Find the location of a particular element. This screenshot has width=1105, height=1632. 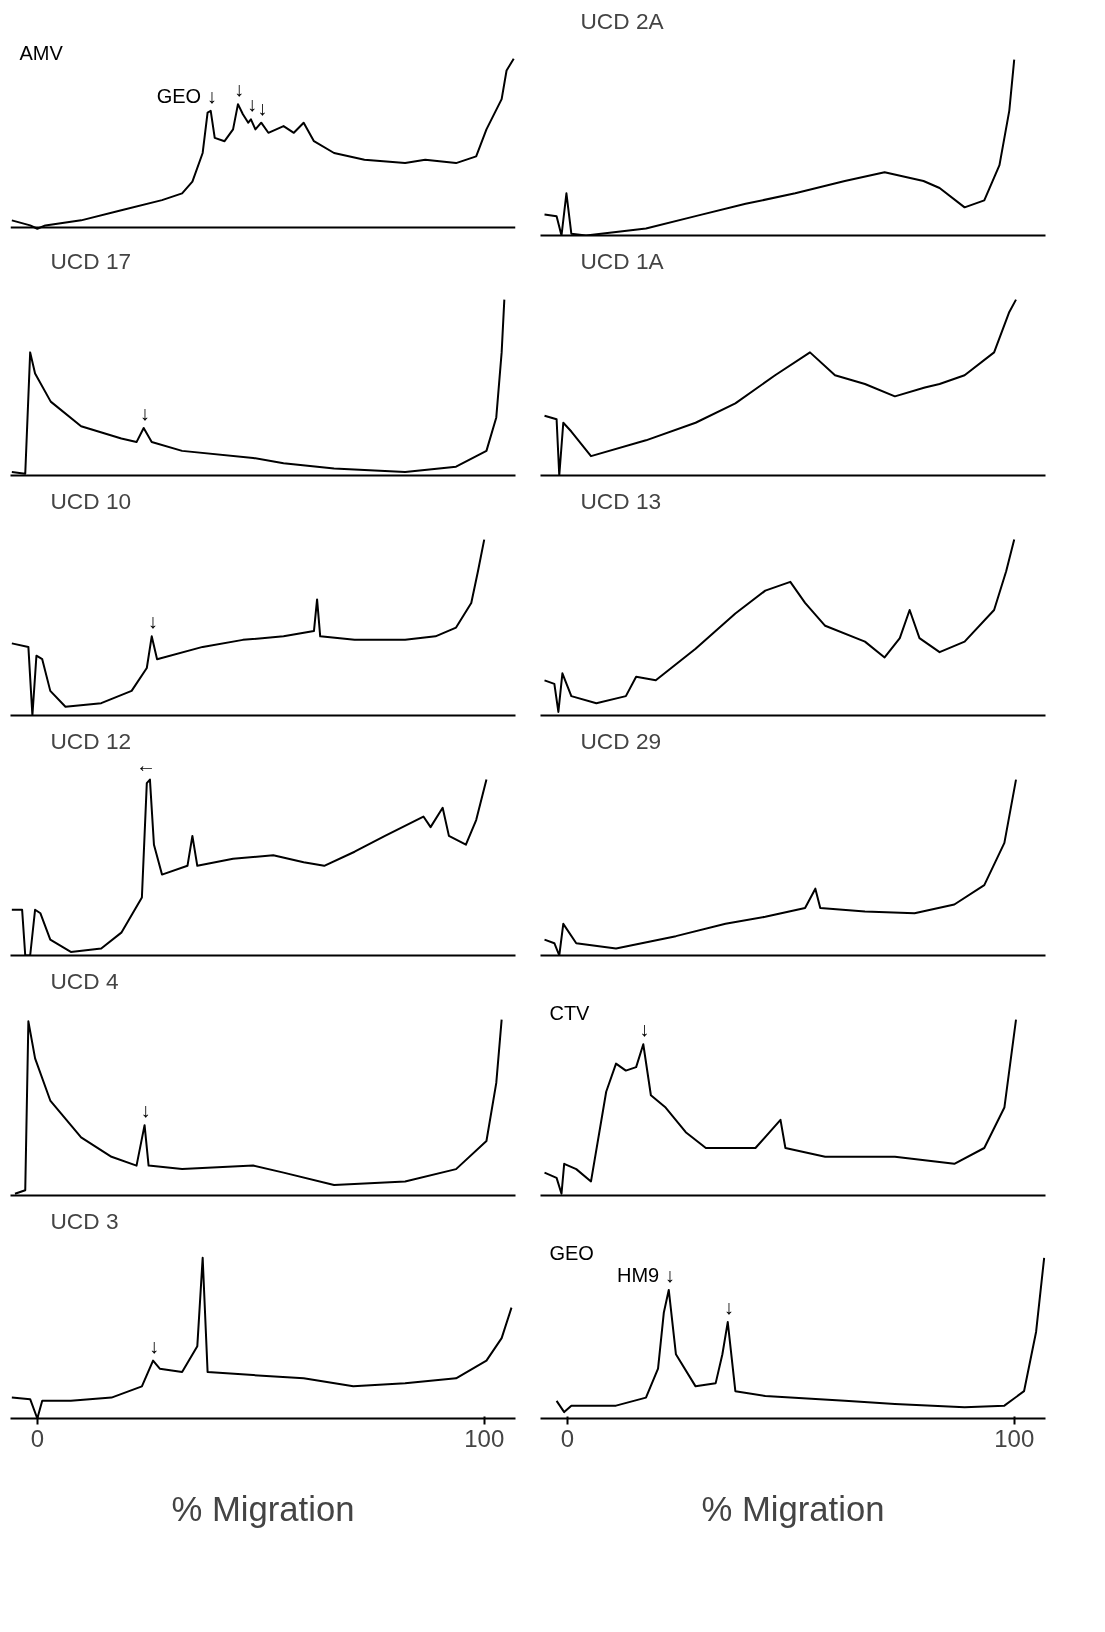

chart-title: UCD 17 is located at coordinates (91, 260).